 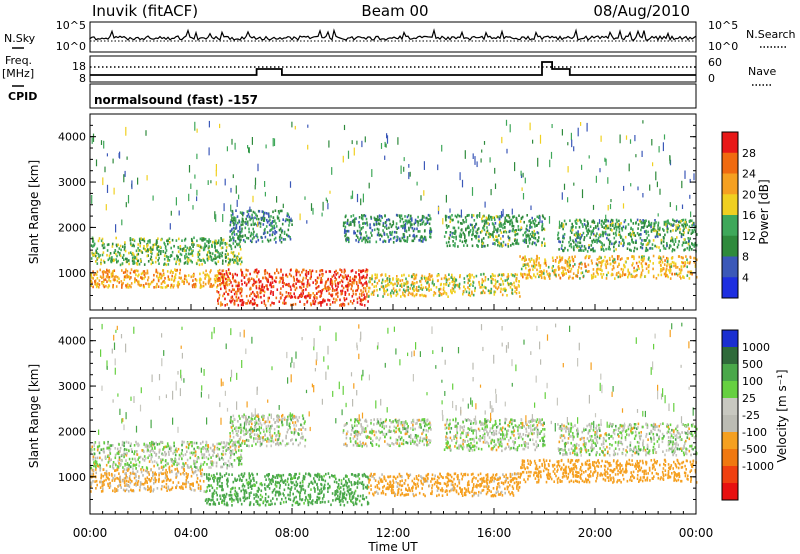 I want to click on nave-label: Nave, so click(x=762, y=71).